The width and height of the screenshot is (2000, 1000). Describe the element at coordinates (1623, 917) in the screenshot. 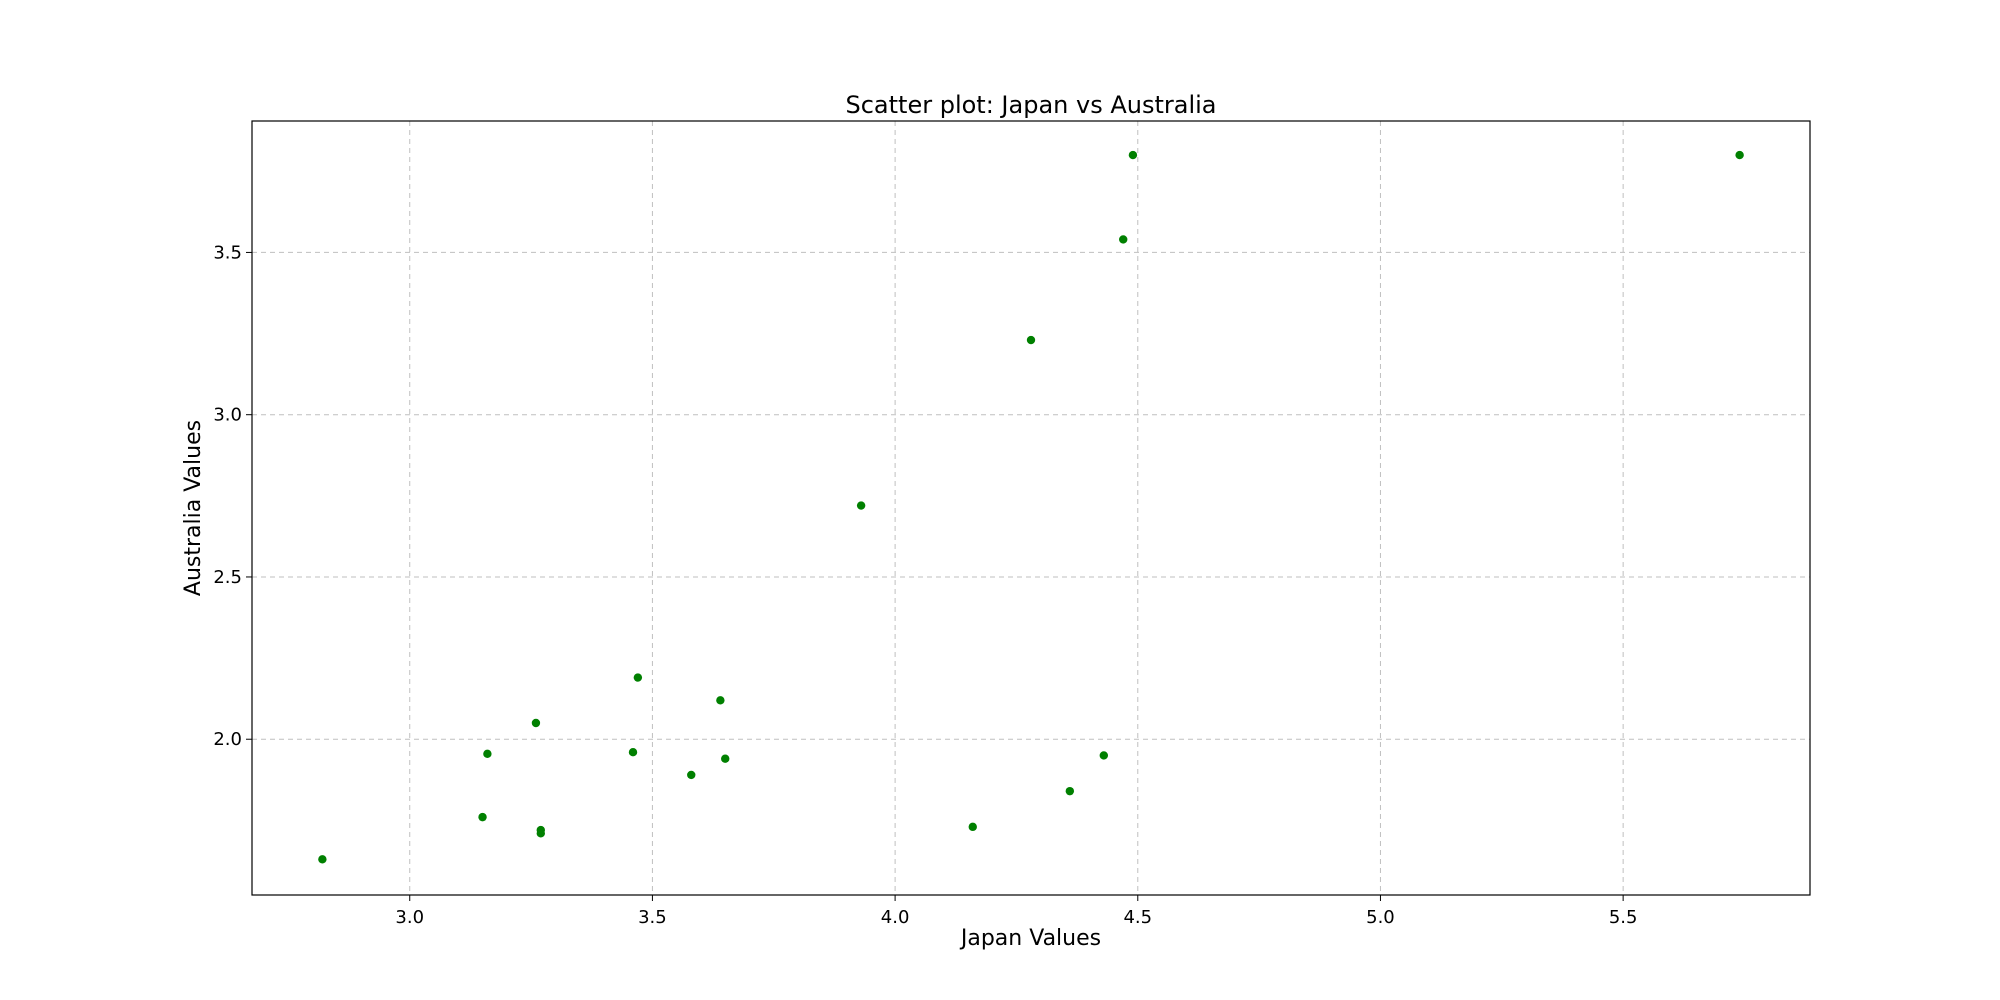

I see `x-tick-label: 5.5` at that location.